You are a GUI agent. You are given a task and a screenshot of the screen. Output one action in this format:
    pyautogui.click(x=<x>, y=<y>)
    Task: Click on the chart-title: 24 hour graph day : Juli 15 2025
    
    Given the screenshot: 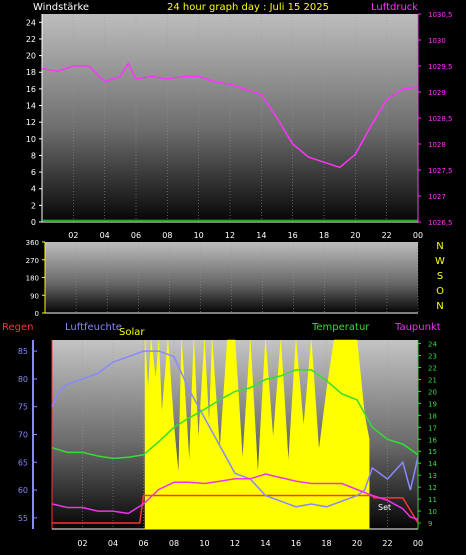 What is the action you would take?
    pyautogui.click(x=248, y=7)
    